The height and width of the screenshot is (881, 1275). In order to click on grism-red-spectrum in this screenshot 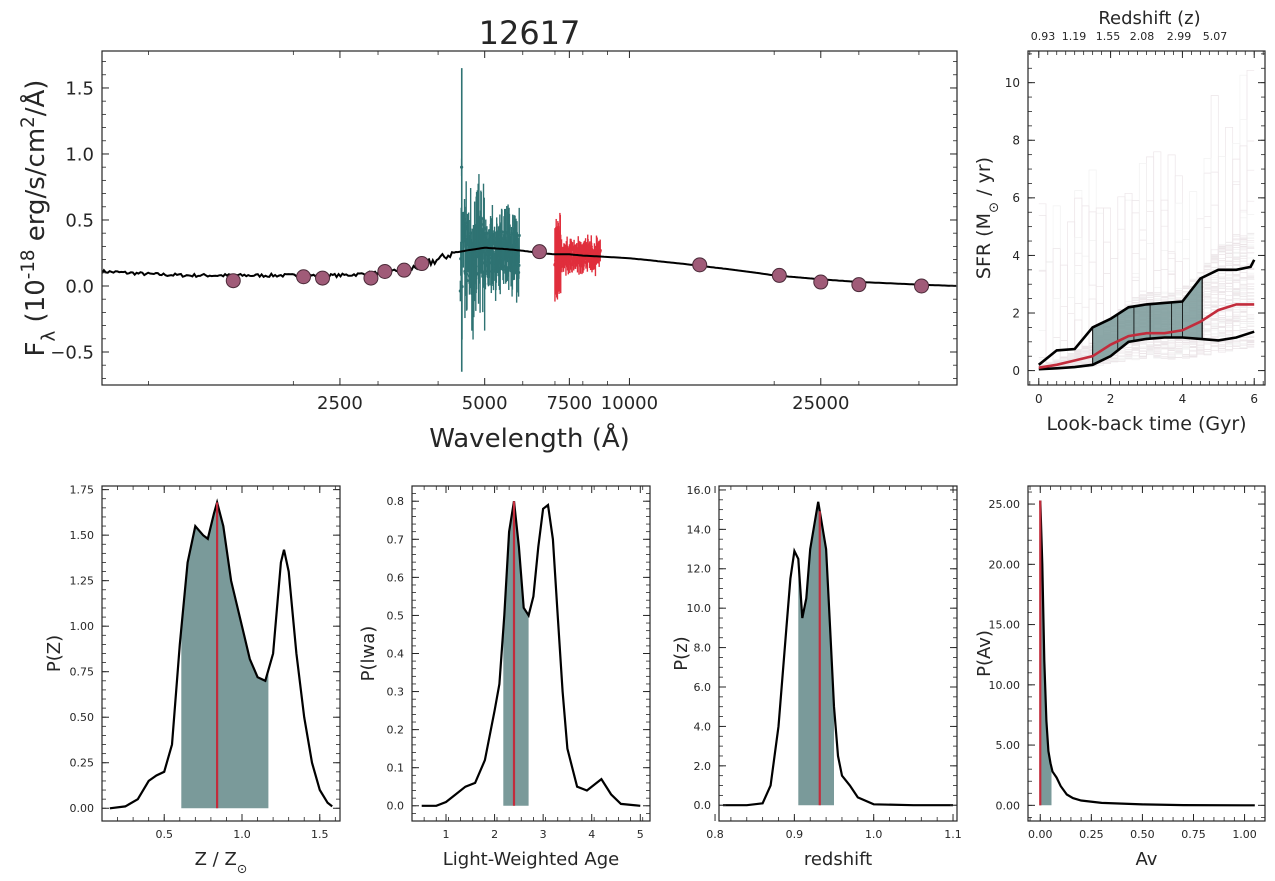, I will do `click(577, 257)`.